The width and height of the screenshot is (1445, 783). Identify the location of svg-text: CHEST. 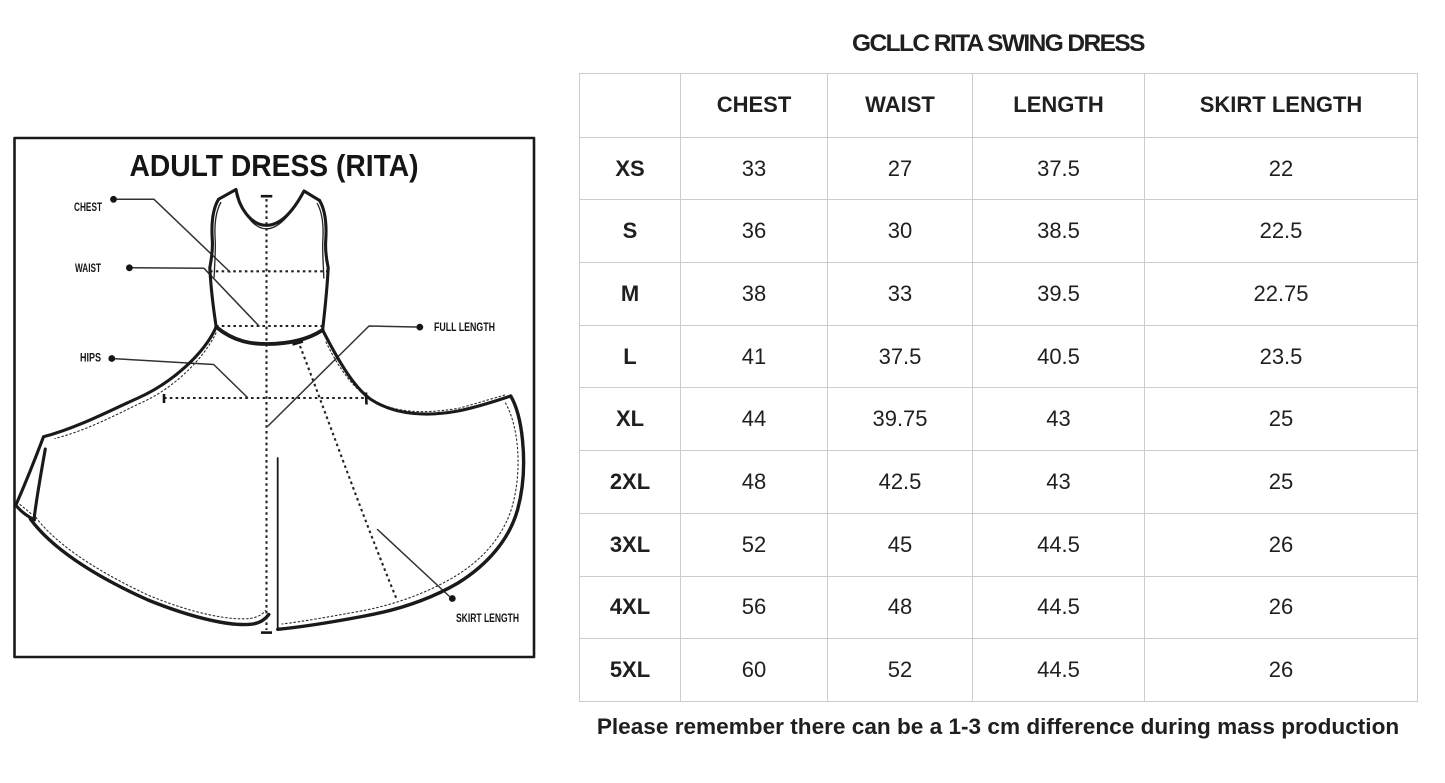
(88, 207).